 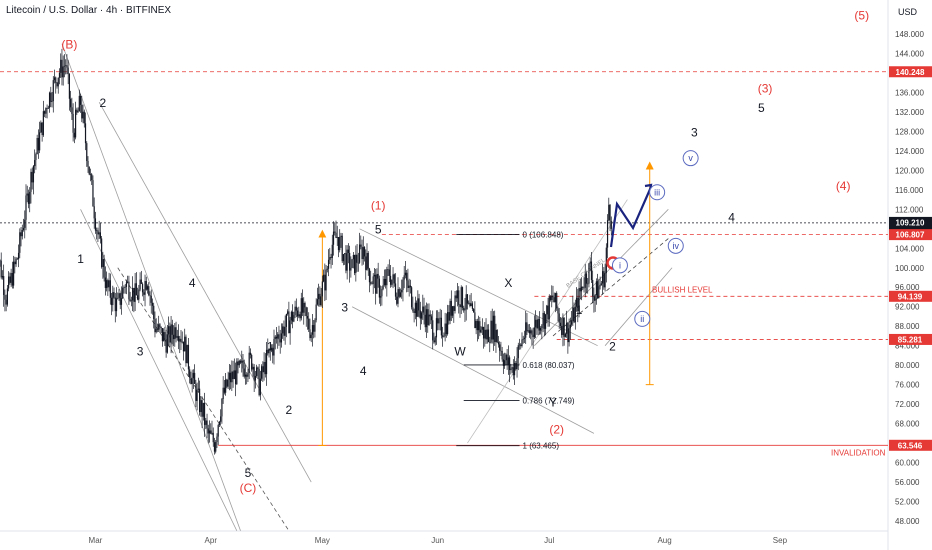 I want to click on time-axis: Mar Apr May Jun Jul Aug Sep, so click(x=438, y=540).